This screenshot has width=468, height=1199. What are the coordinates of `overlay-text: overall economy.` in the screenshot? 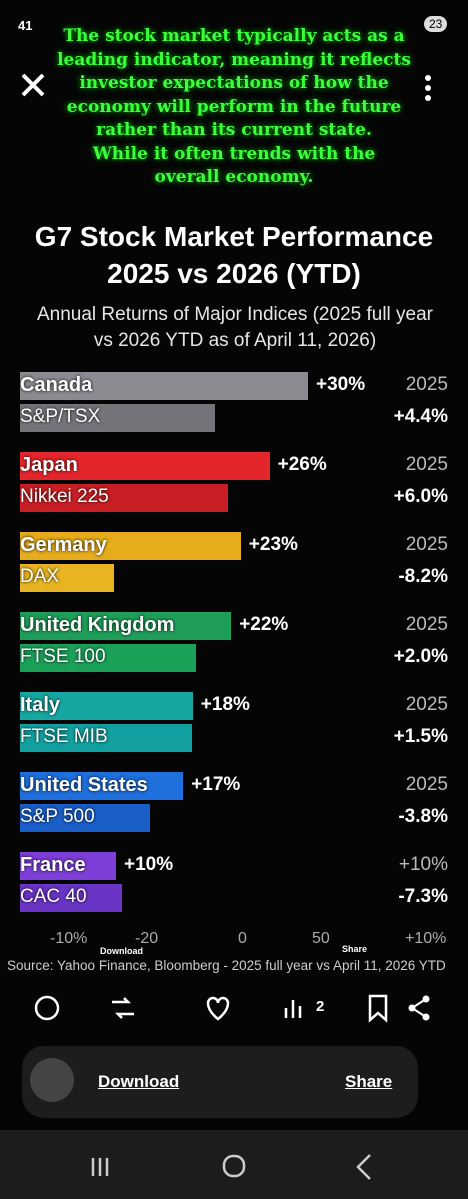 It's located at (234, 177).